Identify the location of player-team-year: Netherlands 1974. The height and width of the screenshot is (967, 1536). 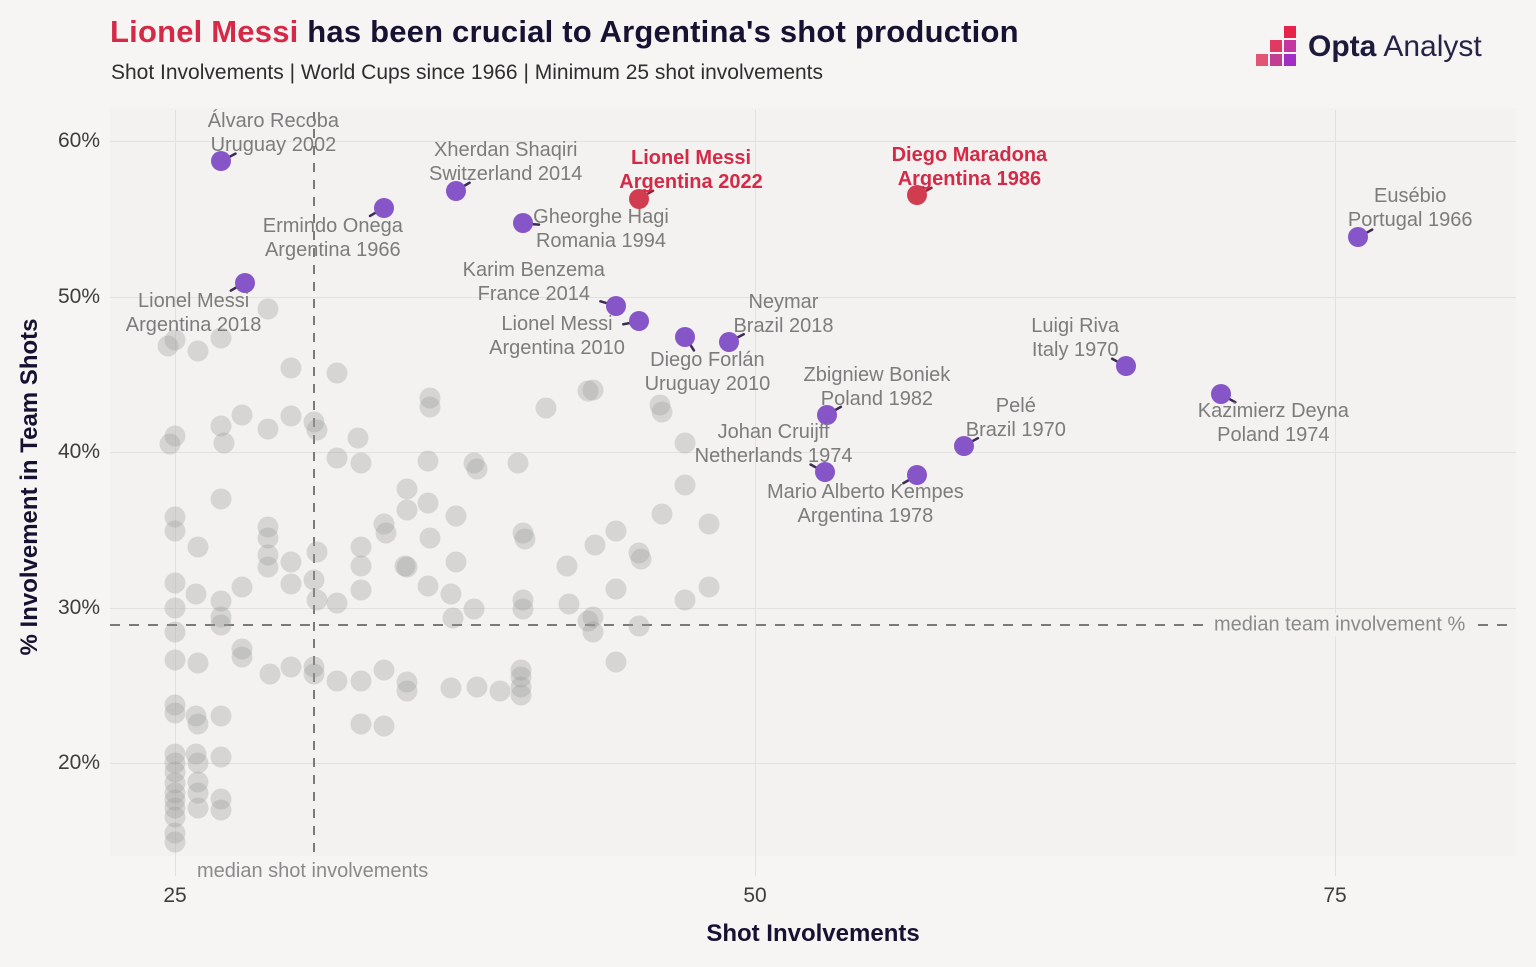
(773, 456).